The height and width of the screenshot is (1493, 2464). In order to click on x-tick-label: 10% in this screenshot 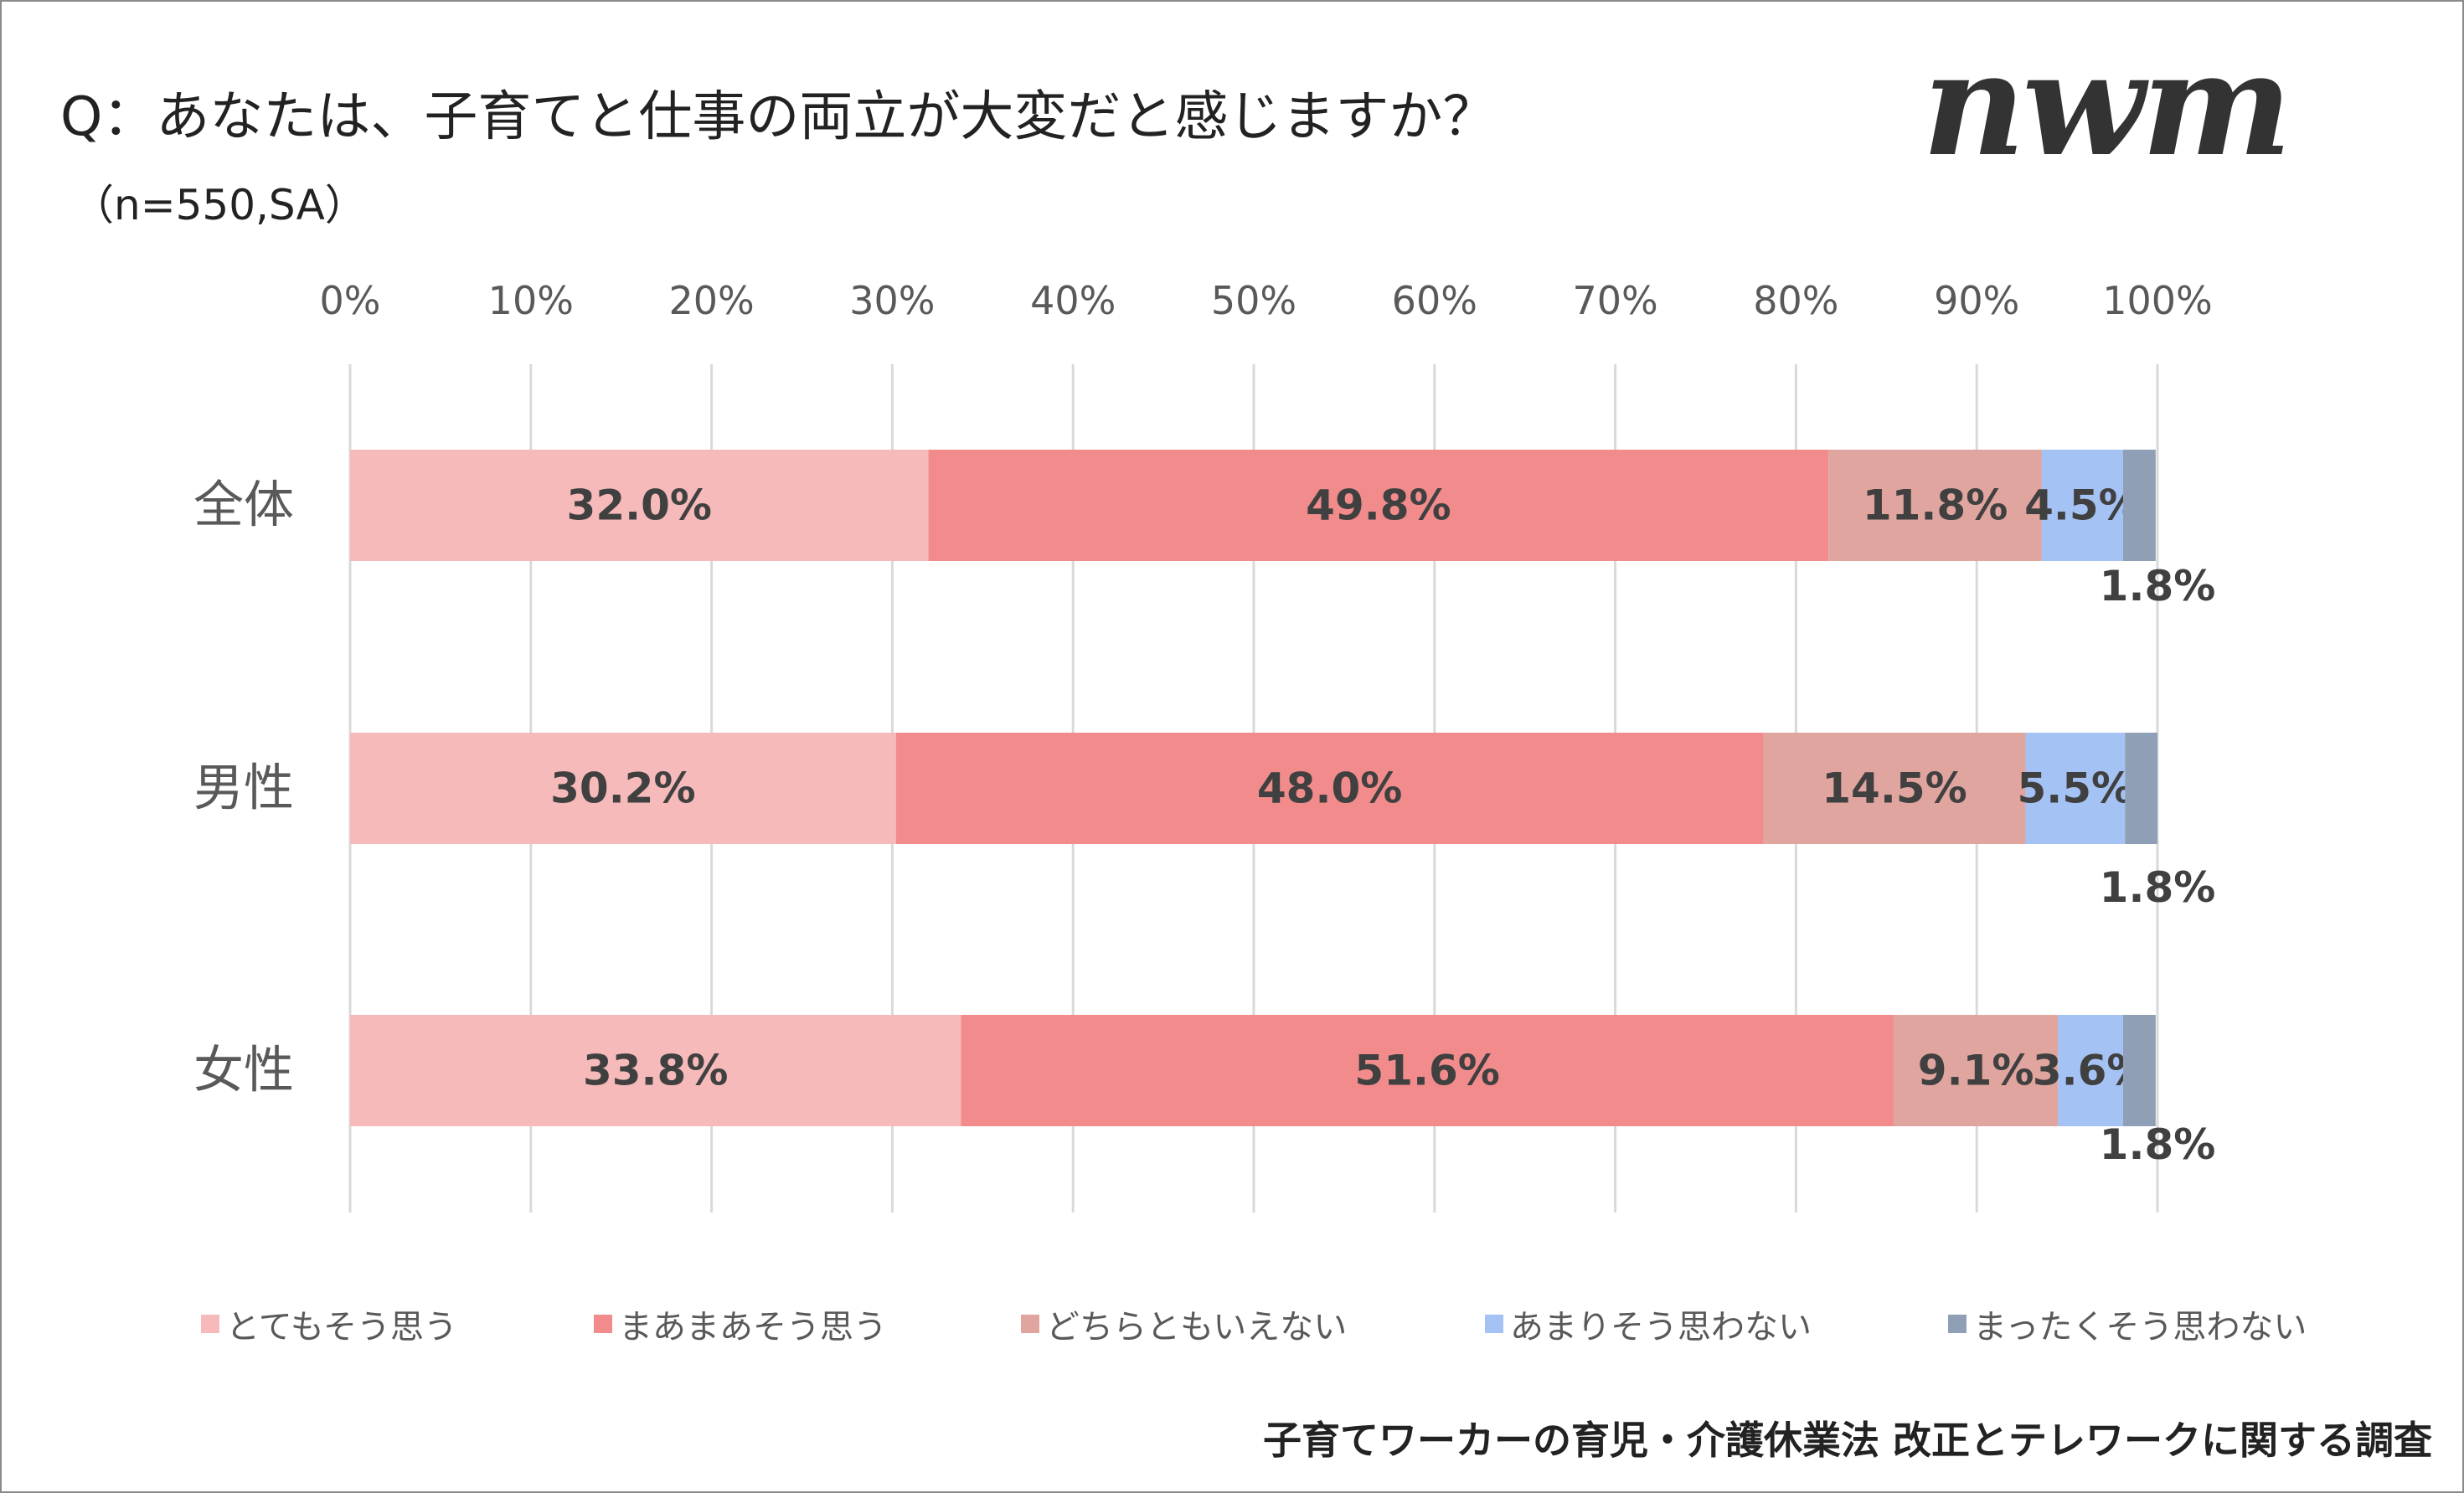, I will do `click(531, 301)`.